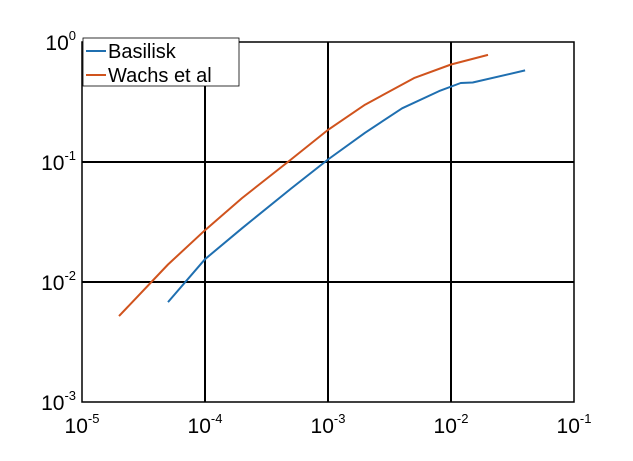  I want to click on legend-label: Wachs et al, so click(160, 76).